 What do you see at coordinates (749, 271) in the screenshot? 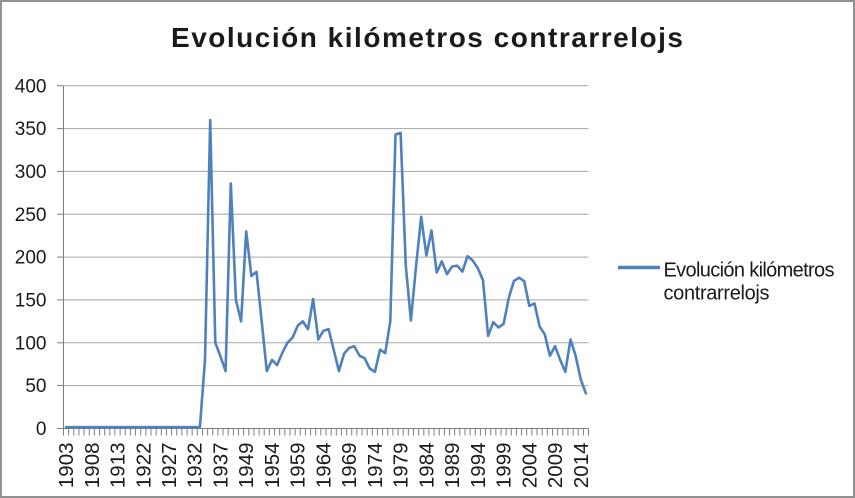
I see `svg-text: Evolución kilómetros` at bounding box center [749, 271].